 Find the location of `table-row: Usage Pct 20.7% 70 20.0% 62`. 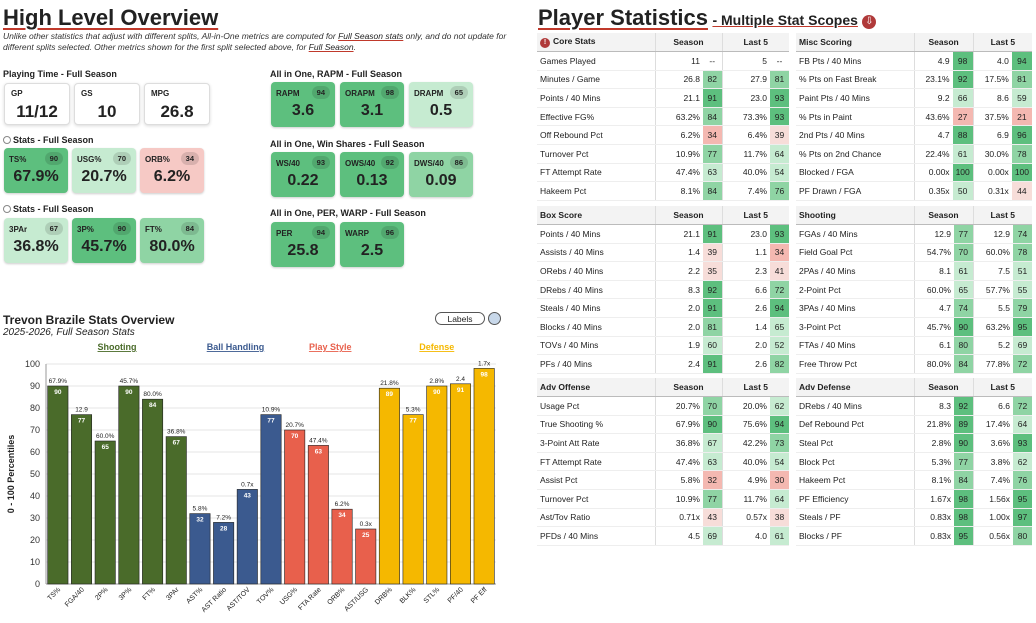

table-row: Usage Pct 20.7% 70 20.0% 62 is located at coordinates (663, 406).